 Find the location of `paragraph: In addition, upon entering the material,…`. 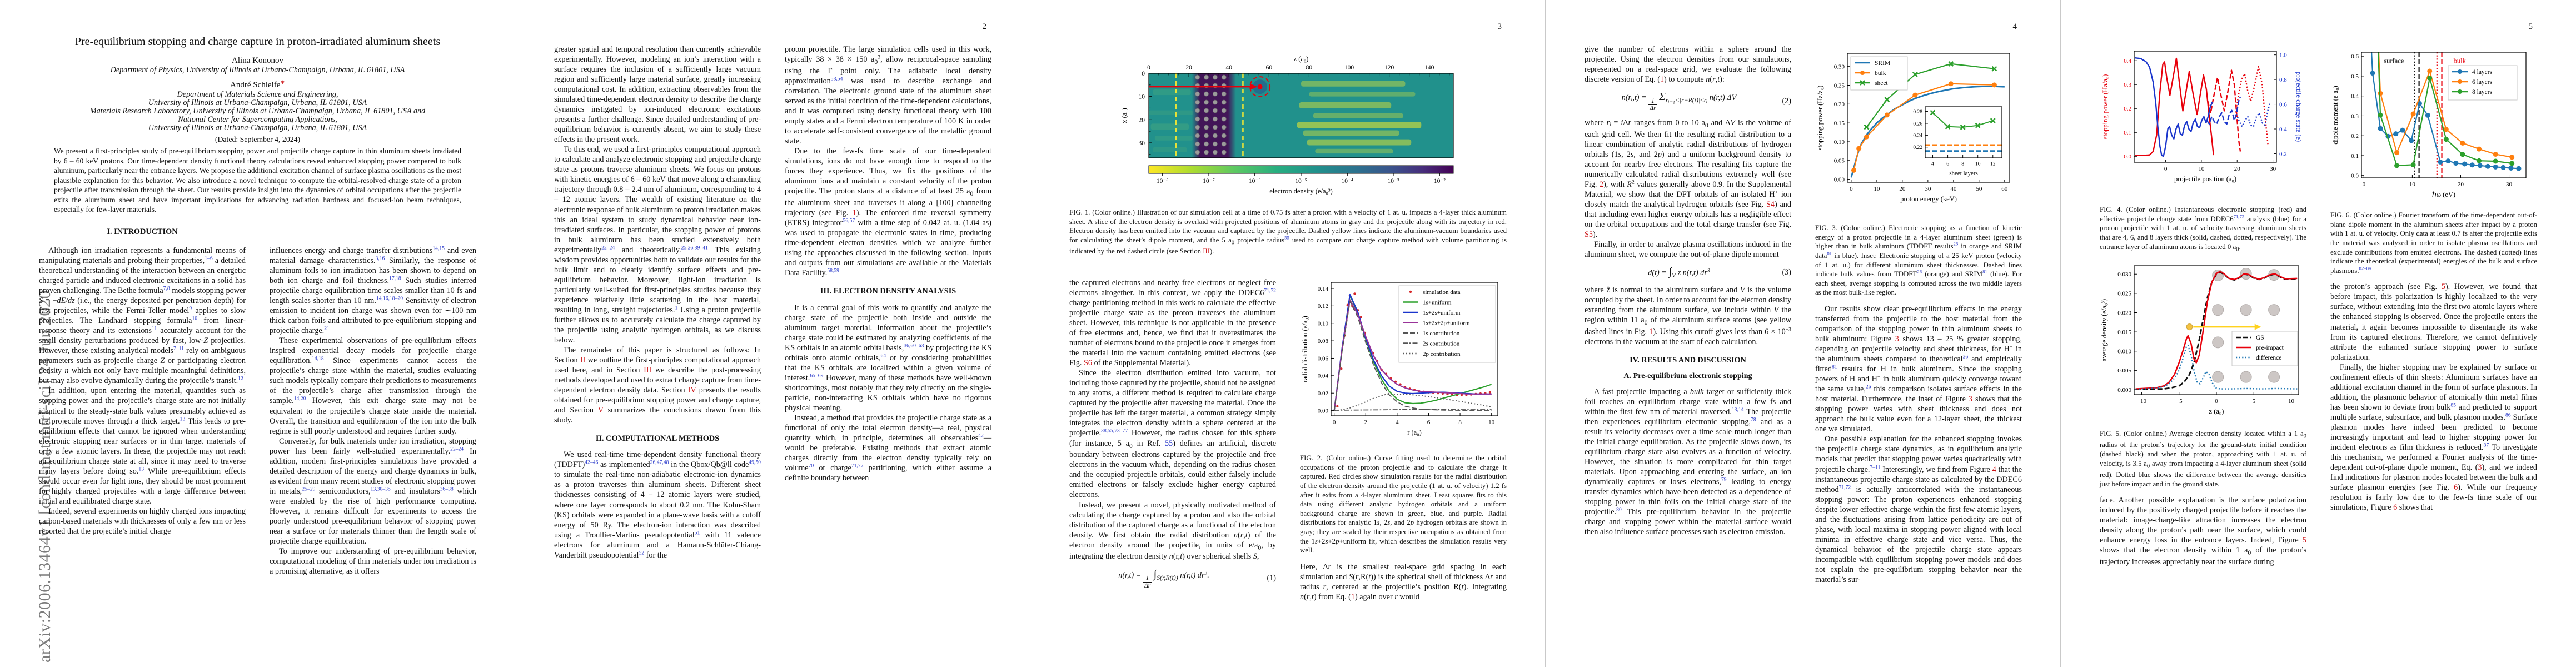

paragraph: In addition, upon entering the material,… is located at coordinates (142, 446).